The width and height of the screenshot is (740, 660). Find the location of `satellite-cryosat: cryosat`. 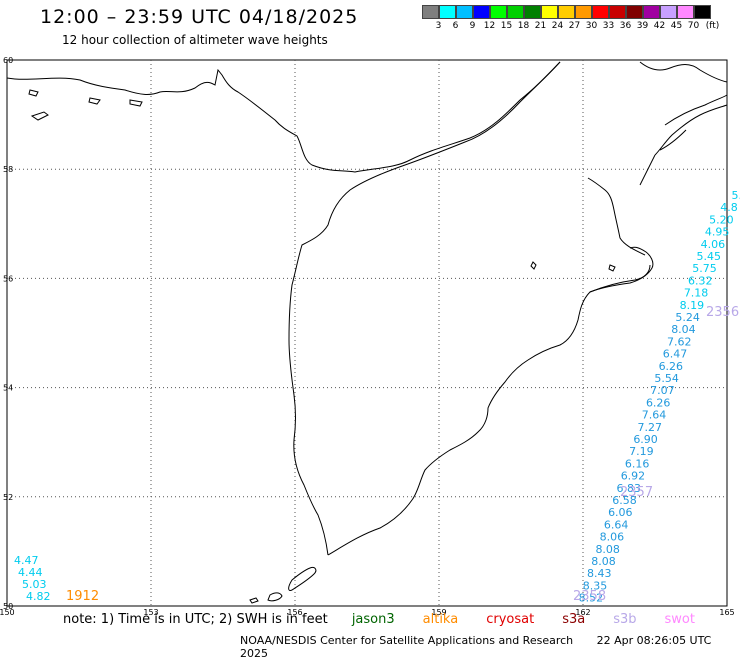

satellite-cryosat: cryosat is located at coordinates (510, 619).